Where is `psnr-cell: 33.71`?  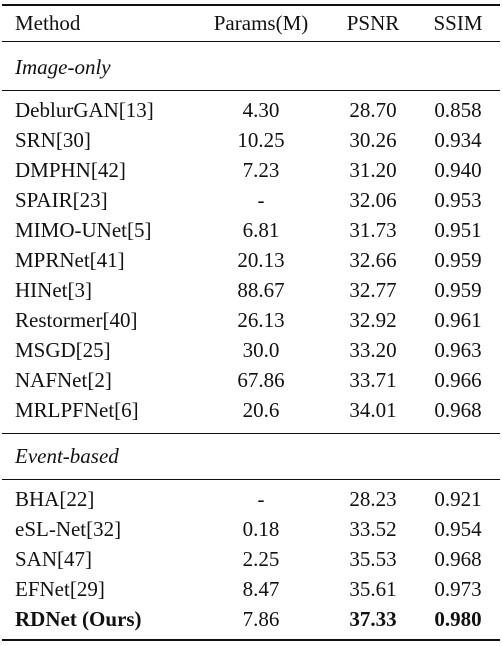
psnr-cell: 33.71 is located at coordinates (373, 380).